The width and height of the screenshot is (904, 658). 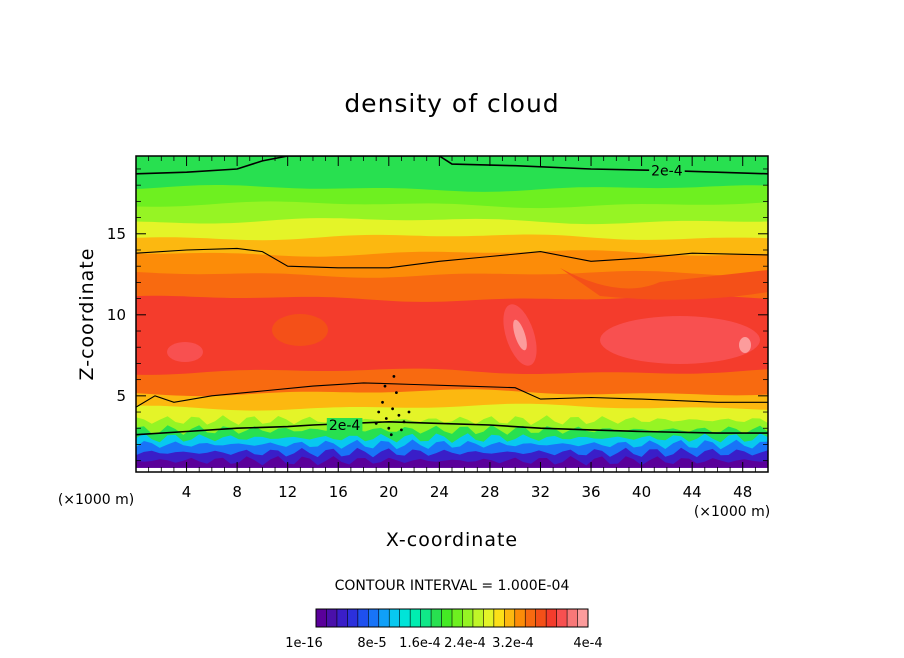 I want to click on x-unit-right: (×1000 m), so click(x=732, y=512).